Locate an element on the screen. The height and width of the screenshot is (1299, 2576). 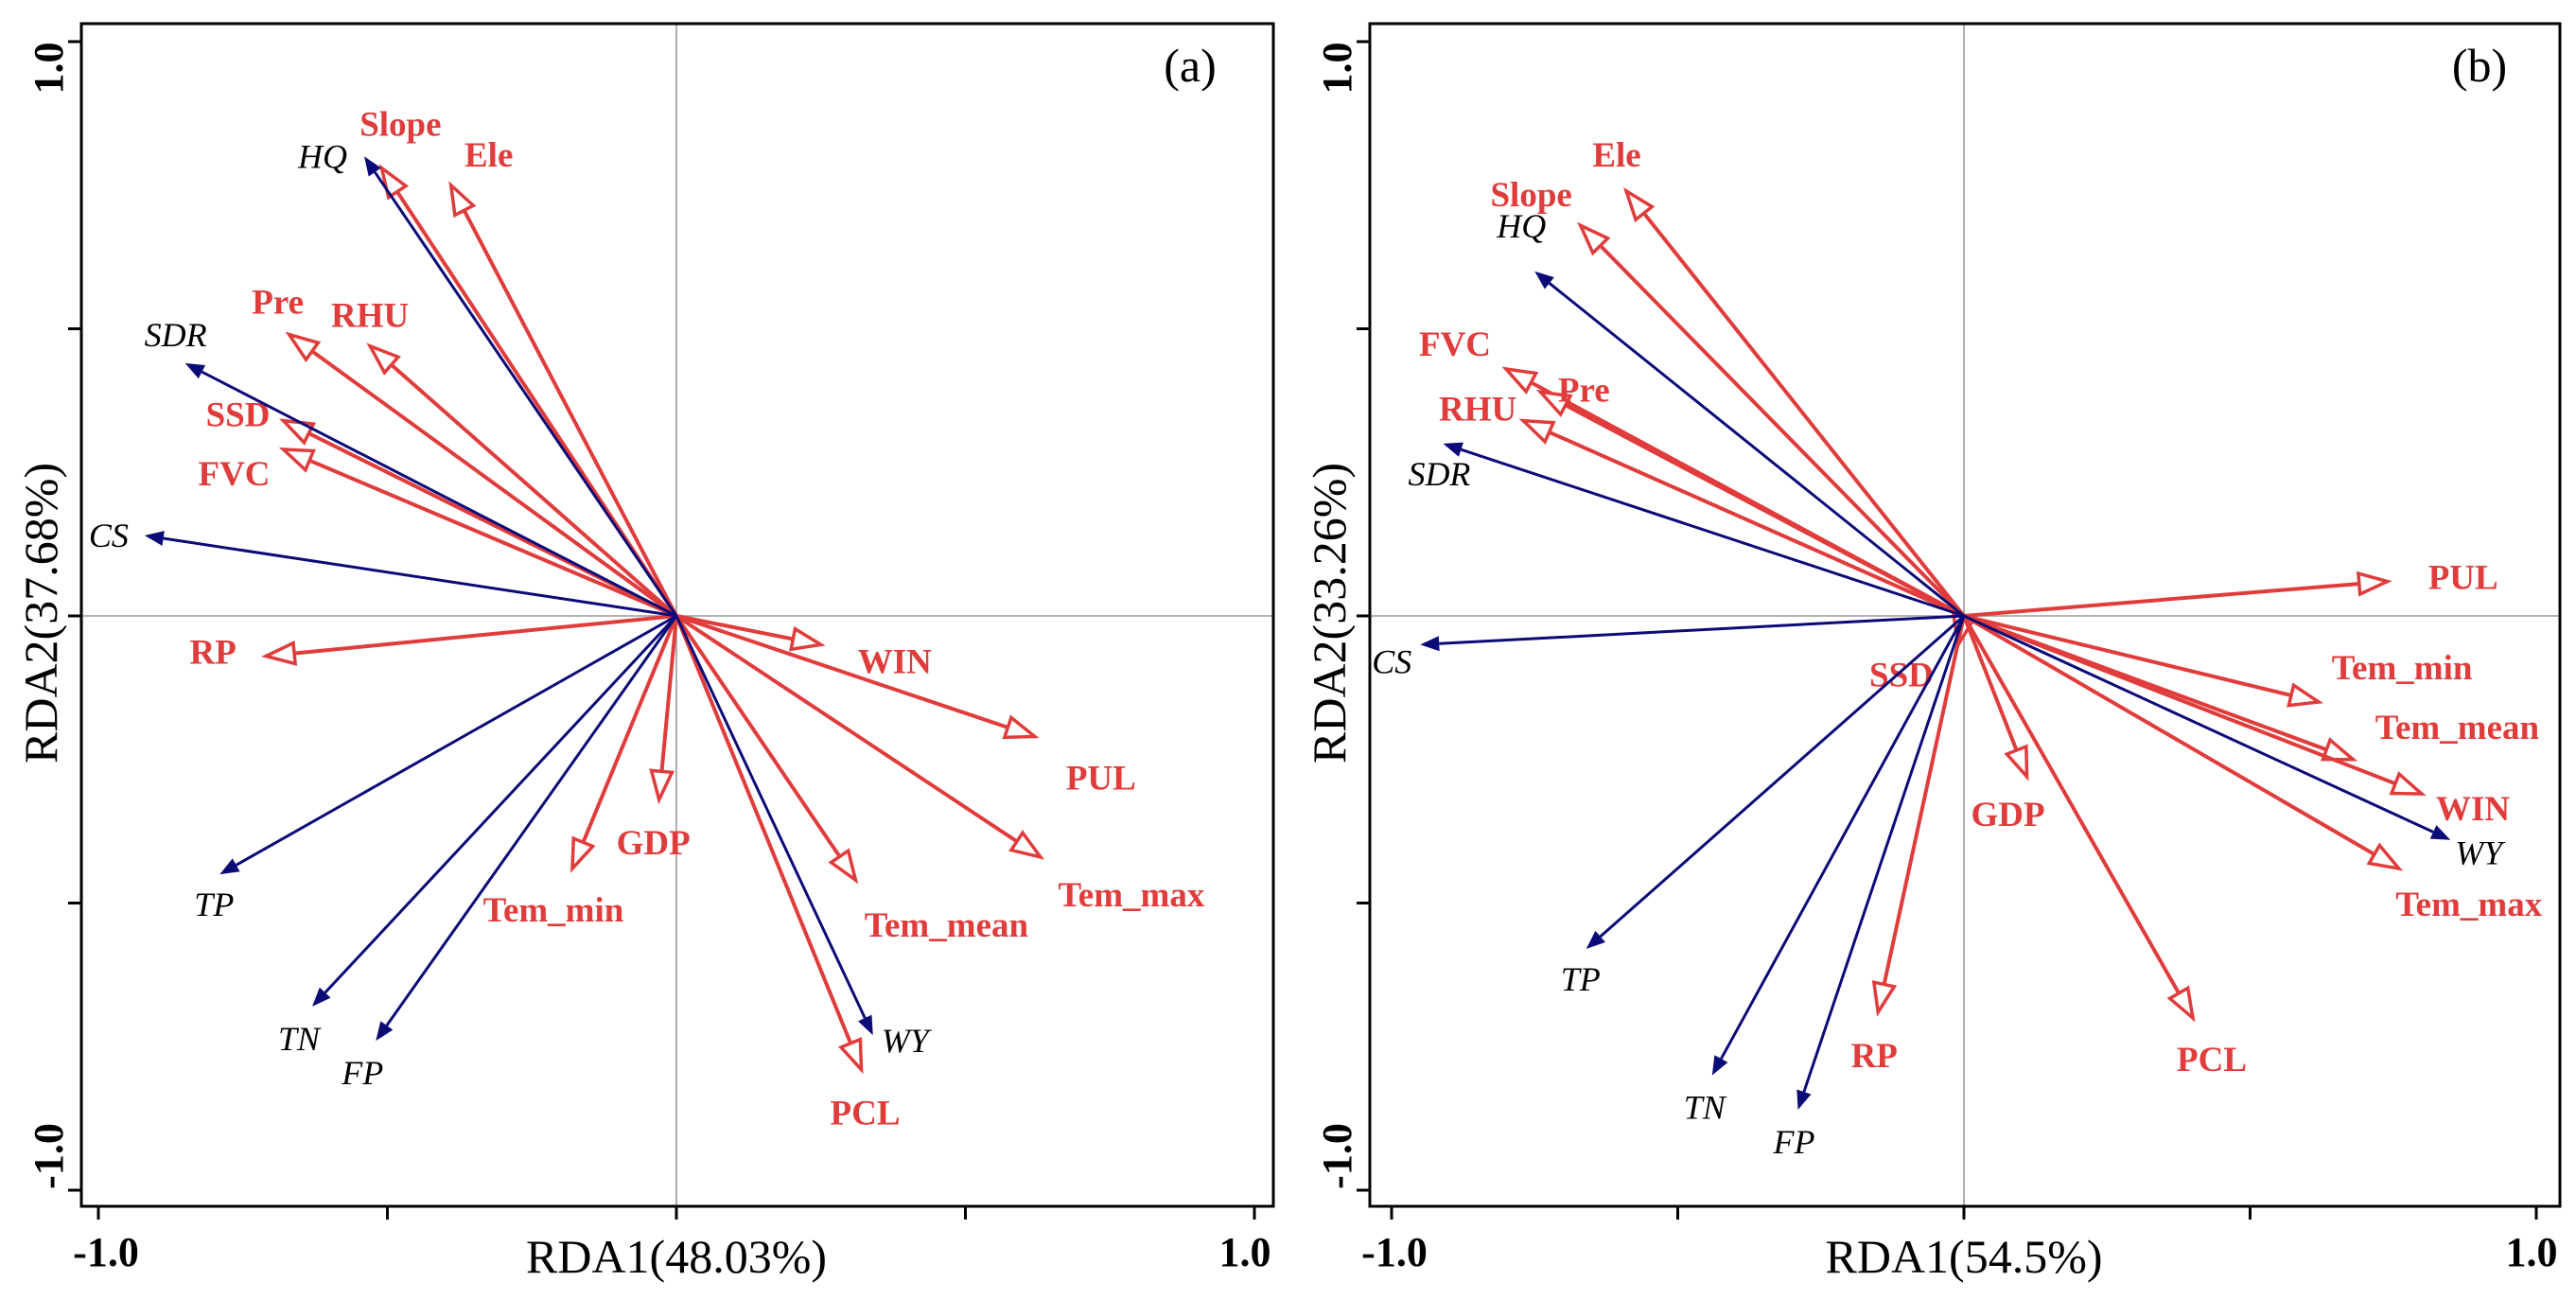
arrowhead-cs is located at coordinates (154, 538).